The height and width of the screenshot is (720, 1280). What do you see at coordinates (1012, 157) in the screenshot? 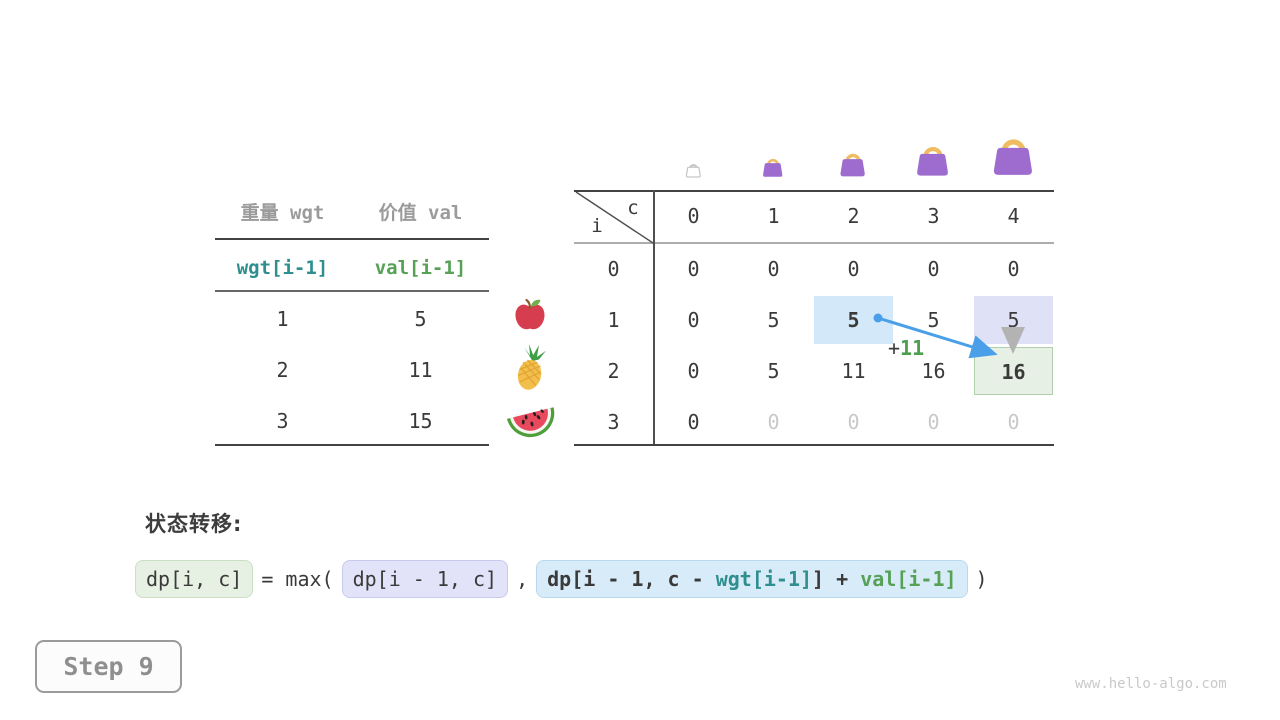
I see `bag-icon-xlarge` at bounding box center [1012, 157].